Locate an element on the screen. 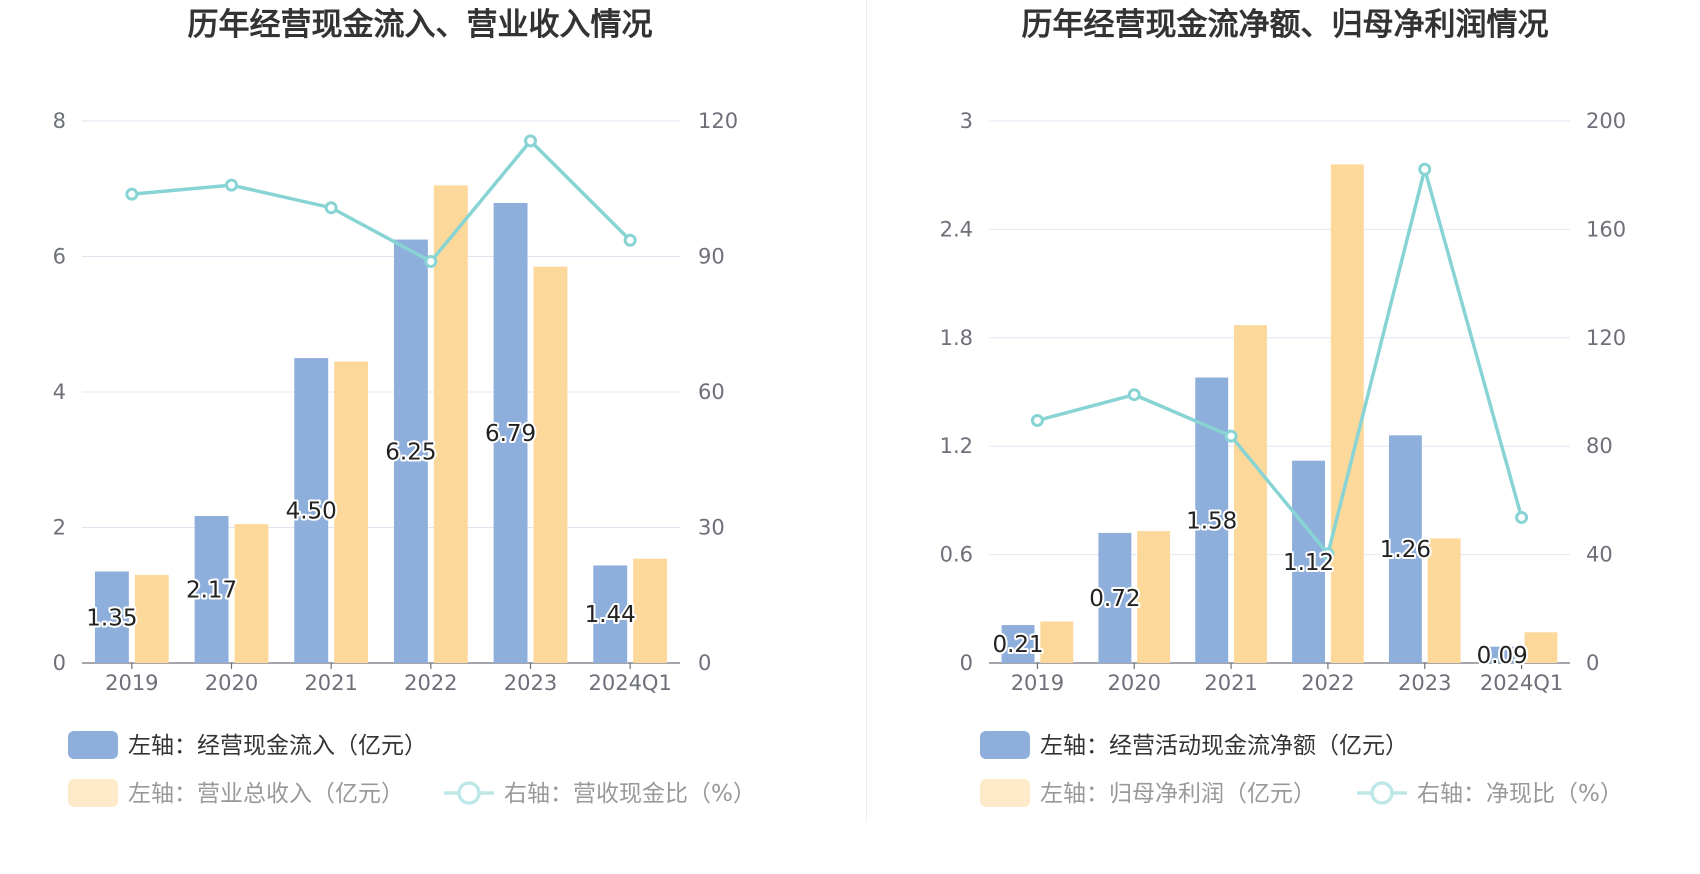  panel-divider is located at coordinates (866, 411).